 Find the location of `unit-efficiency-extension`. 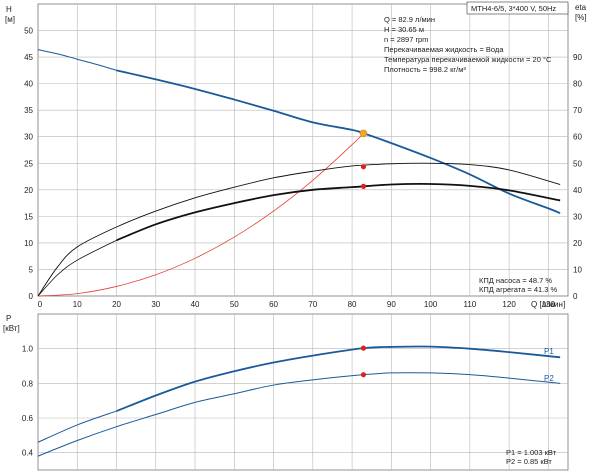

unit-efficiency-extension is located at coordinates (77, 268).